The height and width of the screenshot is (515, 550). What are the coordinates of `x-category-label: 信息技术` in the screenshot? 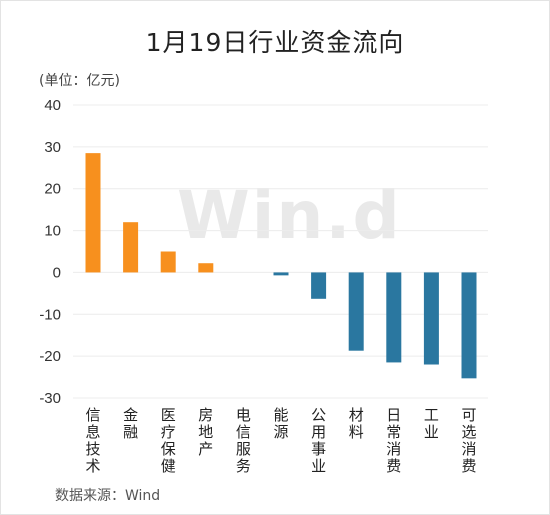 It's located at (92, 440).